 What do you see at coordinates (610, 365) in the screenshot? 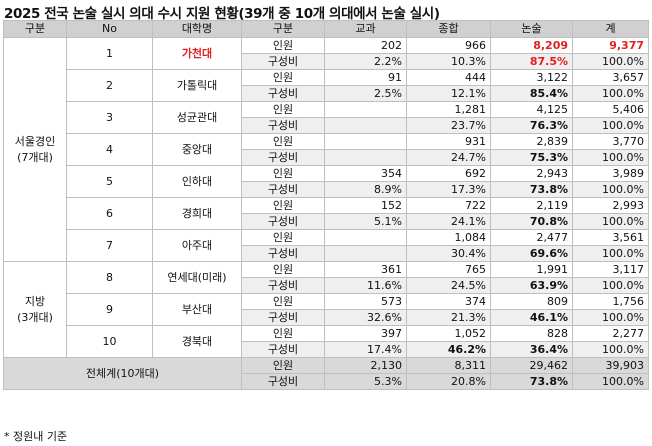
I see `total-count-total: 39,903` at bounding box center [610, 365].